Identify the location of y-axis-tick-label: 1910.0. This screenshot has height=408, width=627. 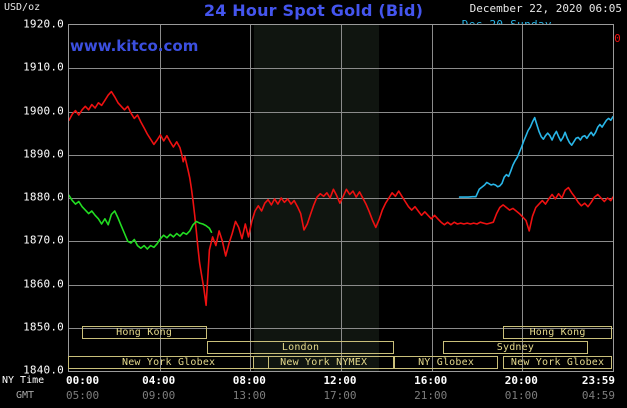
(43, 67).